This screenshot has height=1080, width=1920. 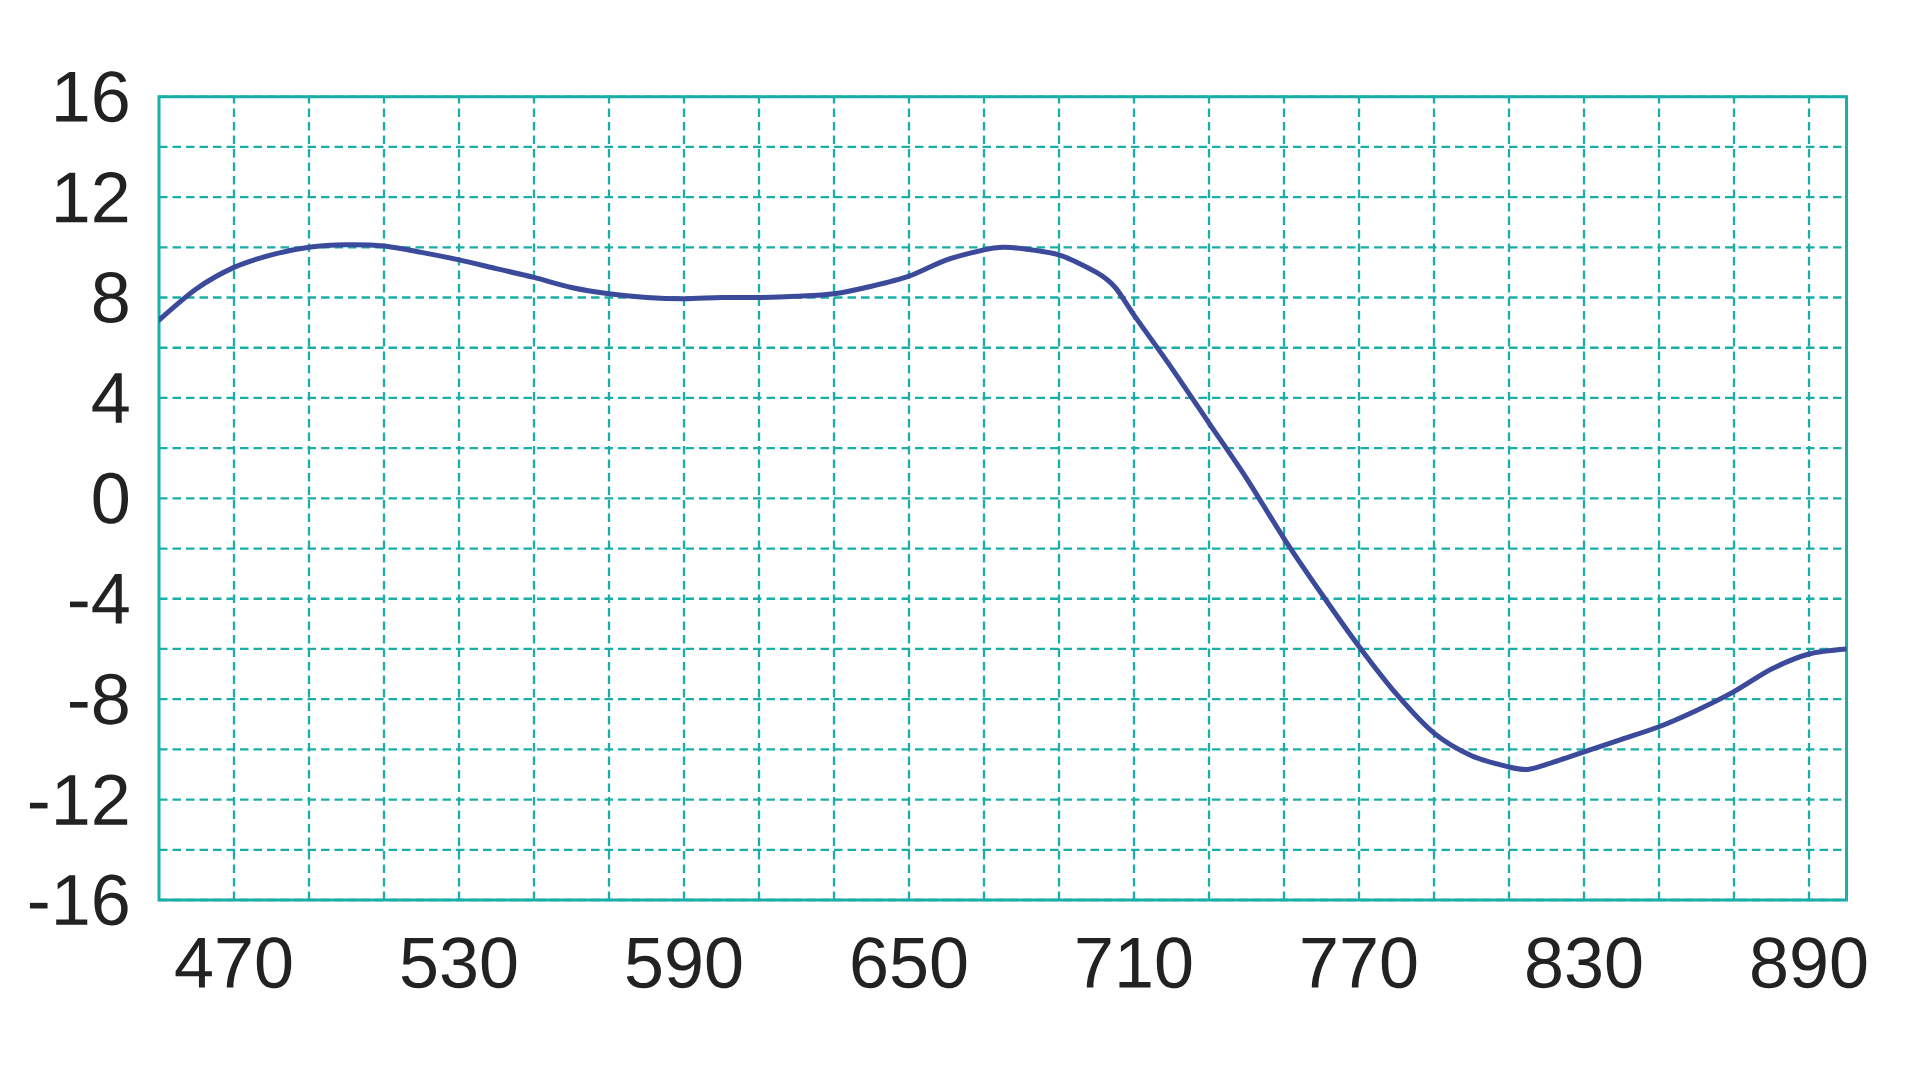 I want to click on y-tick-label: -8, so click(x=98, y=699).